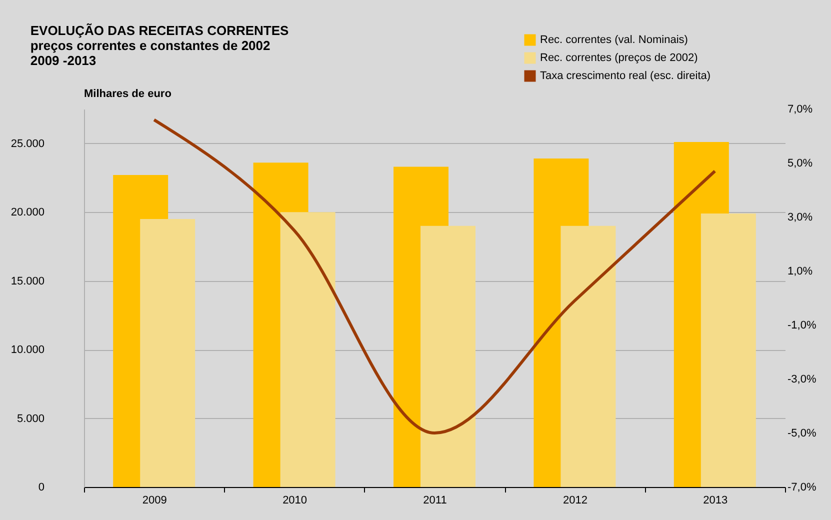 The height and width of the screenshot is (520, 831). Describe the element at coordinates (800, 218) in the screenshot. I see `y2-tick-label: 3,0%` at that location.